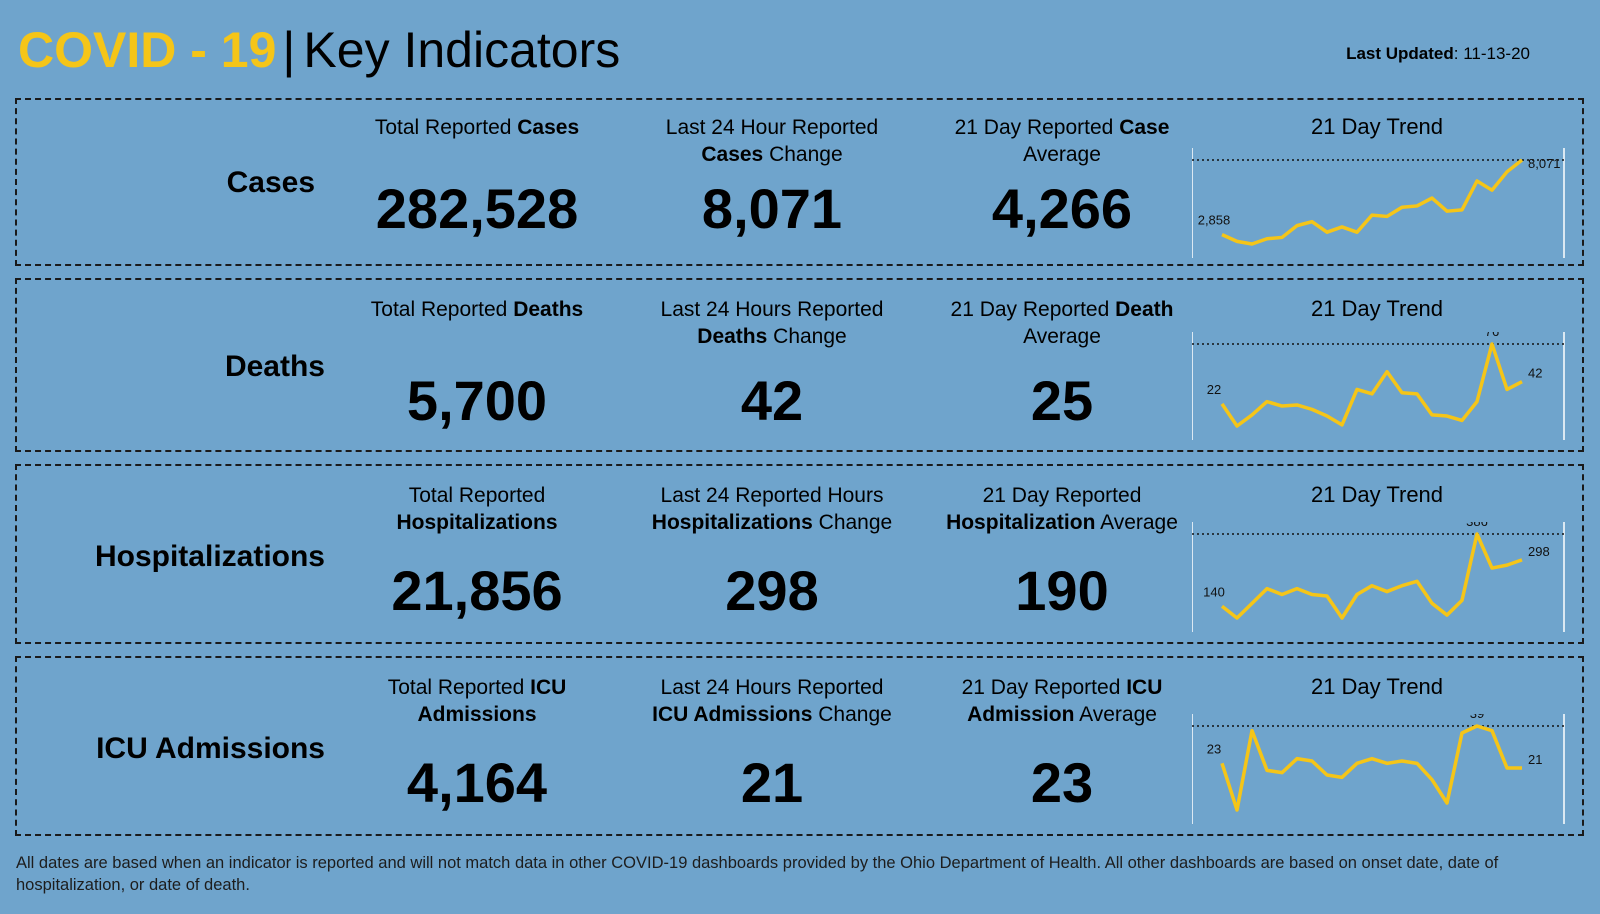 The width and height of the screenshot is (1600, 914). What do you see at coordinates (1062, 323) in the screenshot?
I see `metric-header: 21 Day Reported Death Average` at bounding box center [1062, 323].